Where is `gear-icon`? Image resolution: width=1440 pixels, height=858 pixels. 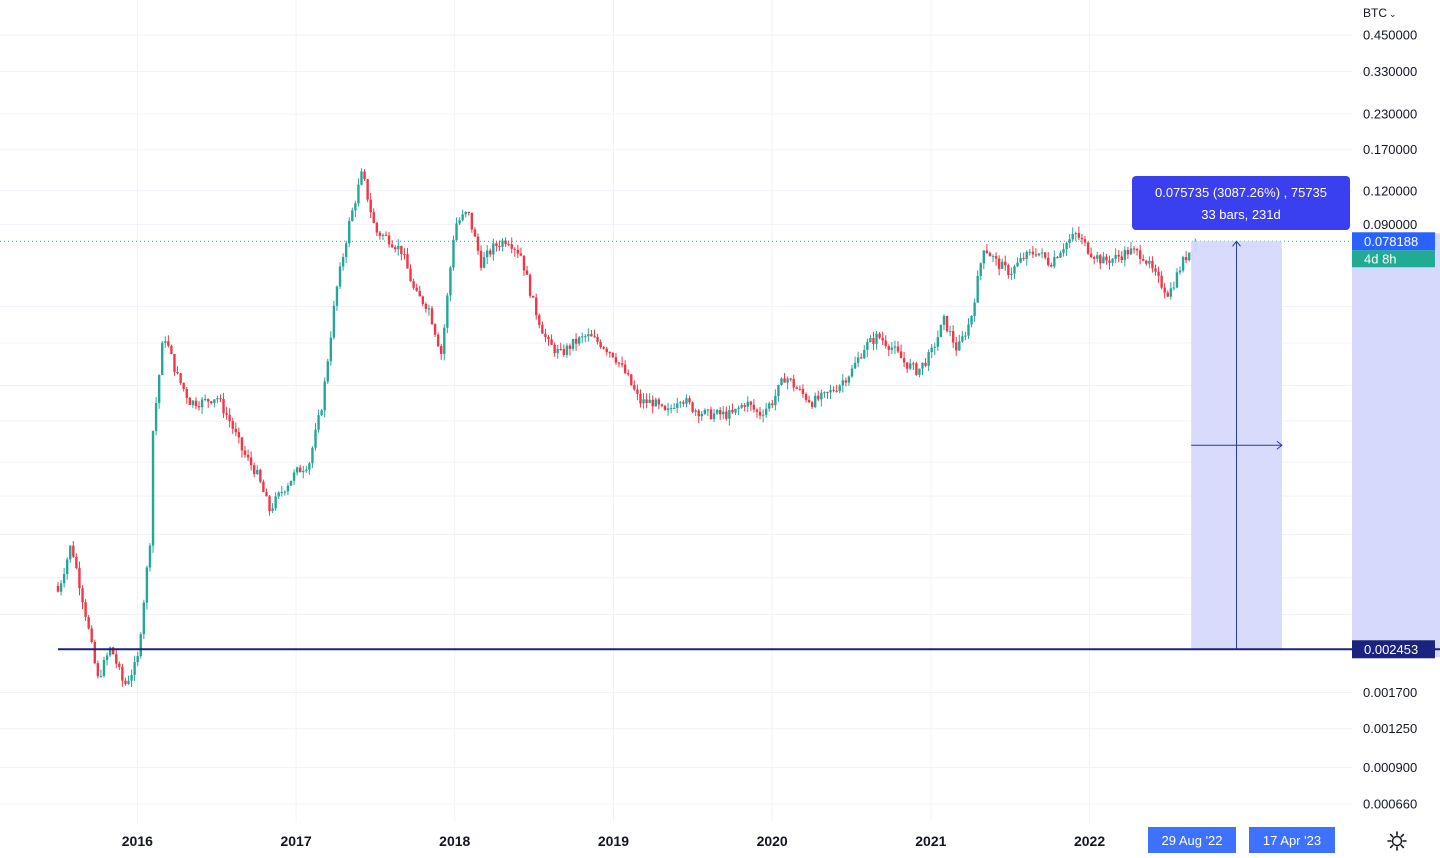 gear-icon is located at coordinates (1397, 841).